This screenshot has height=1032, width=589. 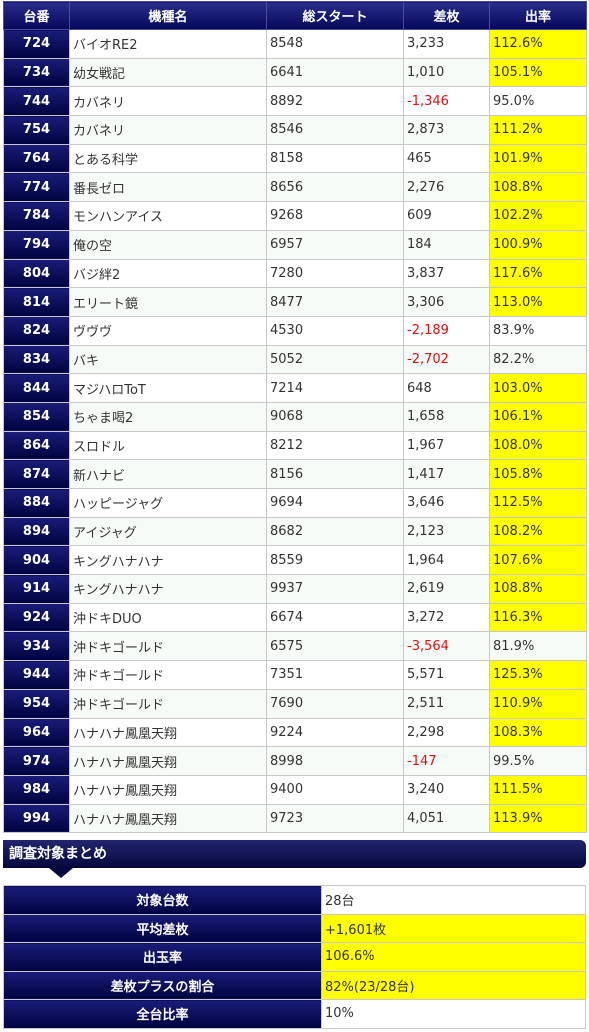 I want to click on total-start-cell: 9268, so click(x=335, y=216).